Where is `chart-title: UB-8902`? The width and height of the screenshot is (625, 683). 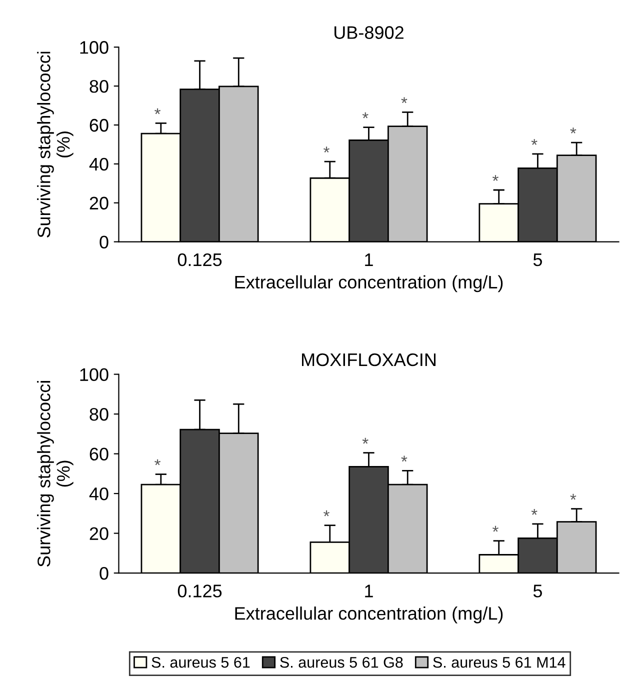
chart-title: UB-8902 is located at coordinates (369, 32).